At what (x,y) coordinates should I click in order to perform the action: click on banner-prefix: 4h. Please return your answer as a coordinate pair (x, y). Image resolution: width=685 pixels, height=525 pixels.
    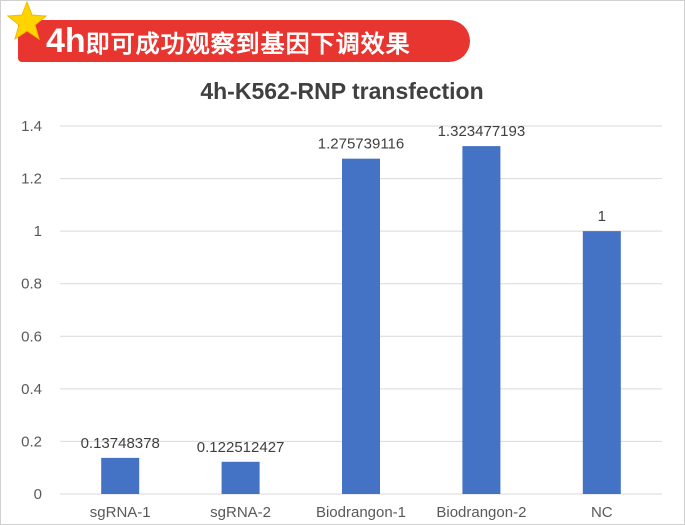
    Looking at the image, I should click on (66, 41).